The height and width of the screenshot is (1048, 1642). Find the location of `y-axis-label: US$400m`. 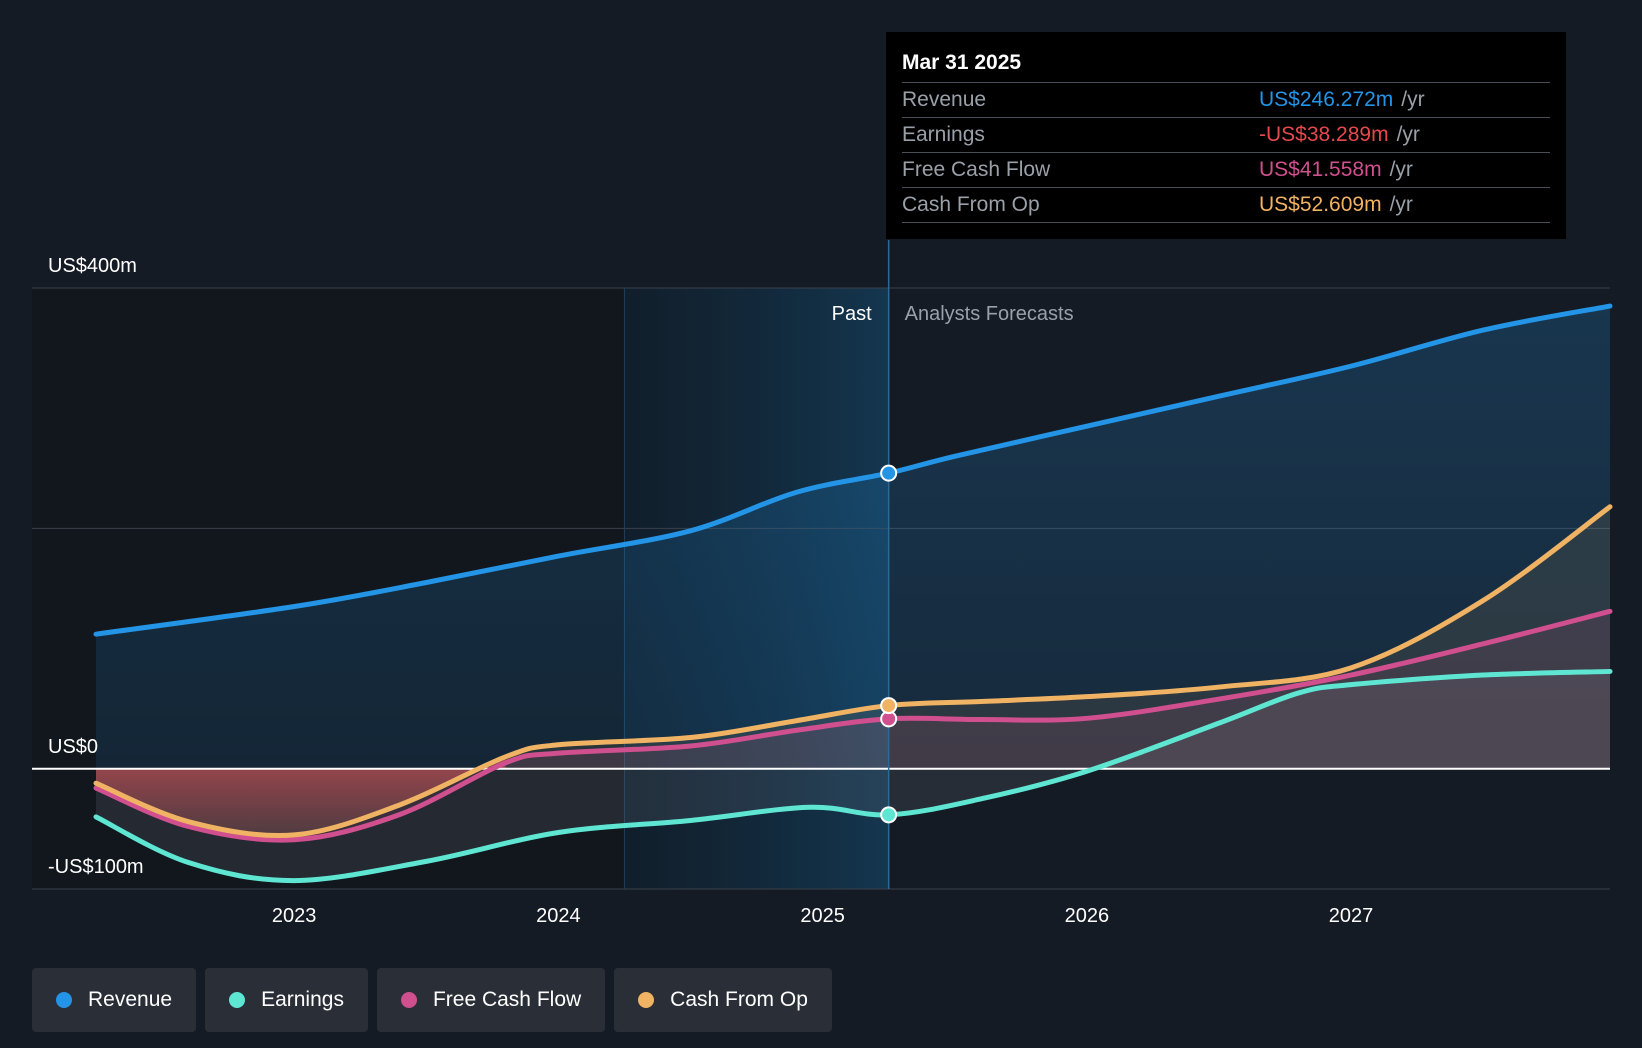

y-axis-label: US$400m is located at coordinates (92, 266).